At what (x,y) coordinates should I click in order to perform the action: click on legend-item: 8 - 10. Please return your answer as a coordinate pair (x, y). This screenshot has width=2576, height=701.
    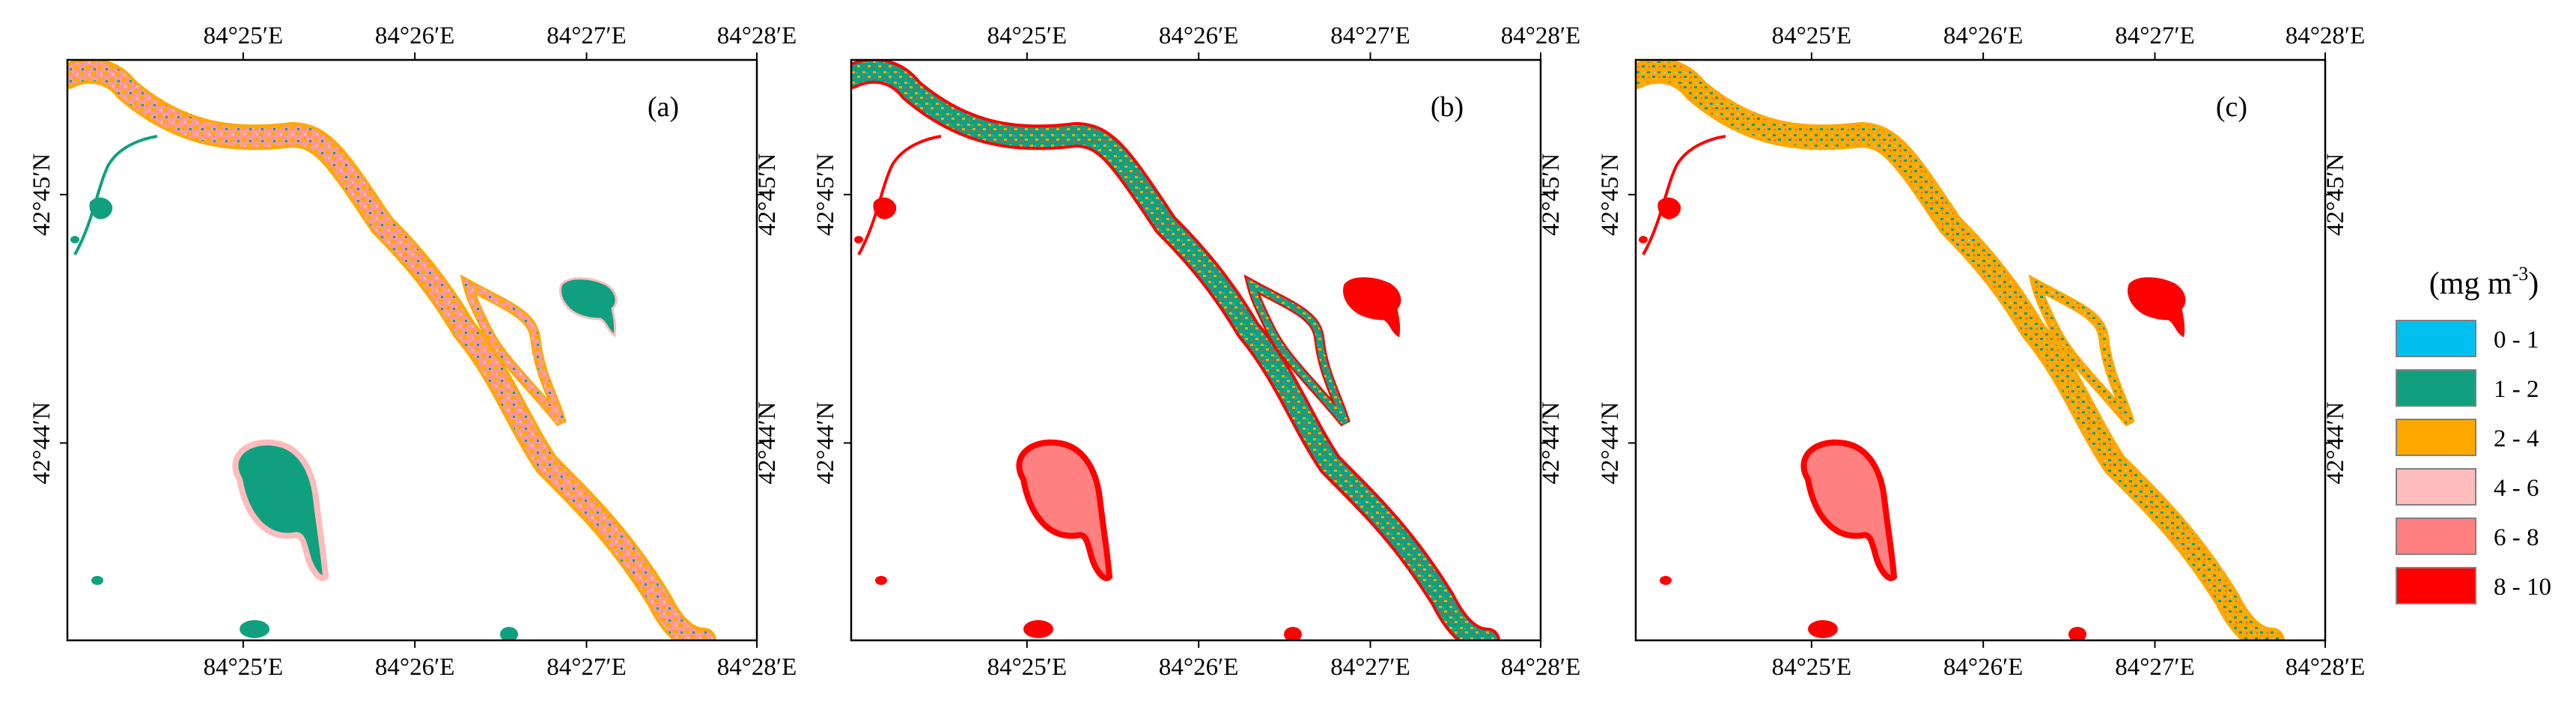
    Looking at the image, I should click on (2473, 585).